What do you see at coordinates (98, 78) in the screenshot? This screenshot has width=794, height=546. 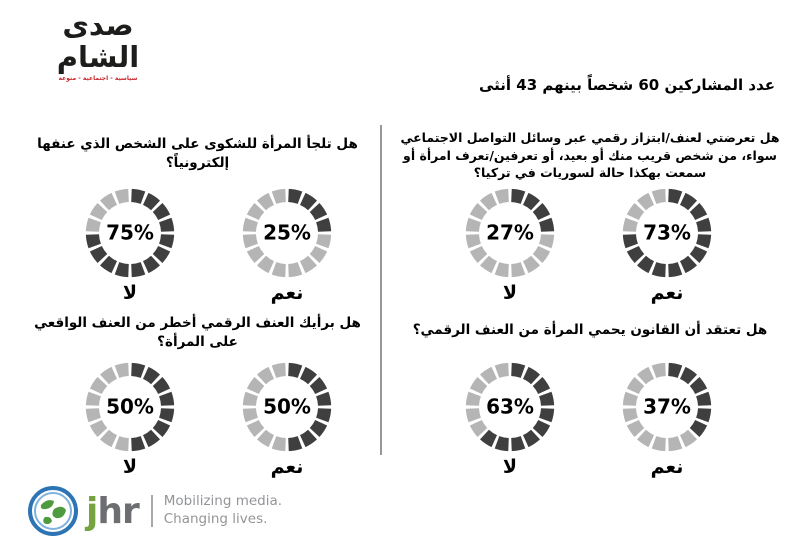 I see `brand-tagline: سياسية - اجتماعية - منوعة` at bounding box center [98, 78].